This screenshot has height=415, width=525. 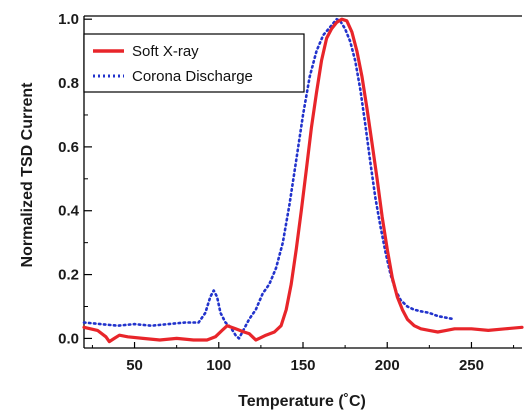 What do you see at coordinates (165, 51) in the screenshot?
I see `legend-label-soft-x-ray: Soft X-ray` at bounding box center [165, 51].